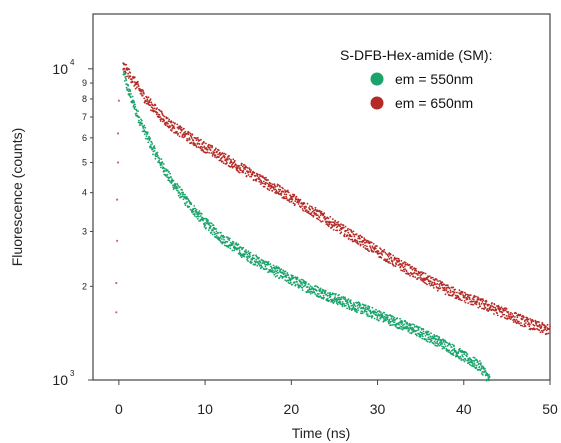 The height and width of the screenshot is (443, 561). What do you see at coordinates (117, 240) in the screenshot?
I see `irf-point` at bounding box center [117, 240].